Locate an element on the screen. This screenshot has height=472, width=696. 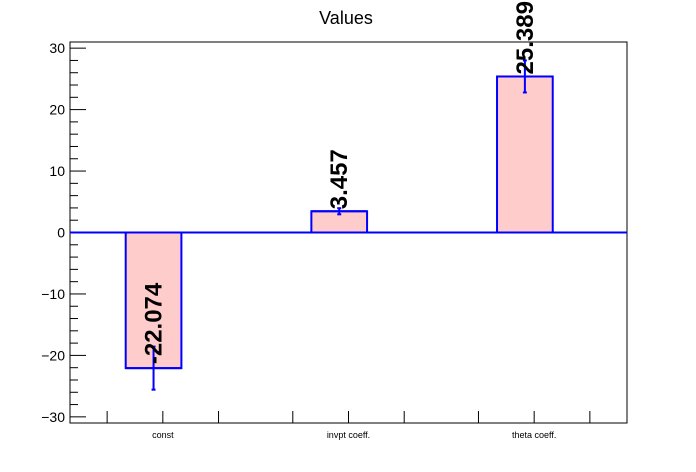
y-tick-label: −30 is located at coordinates (53, 417).